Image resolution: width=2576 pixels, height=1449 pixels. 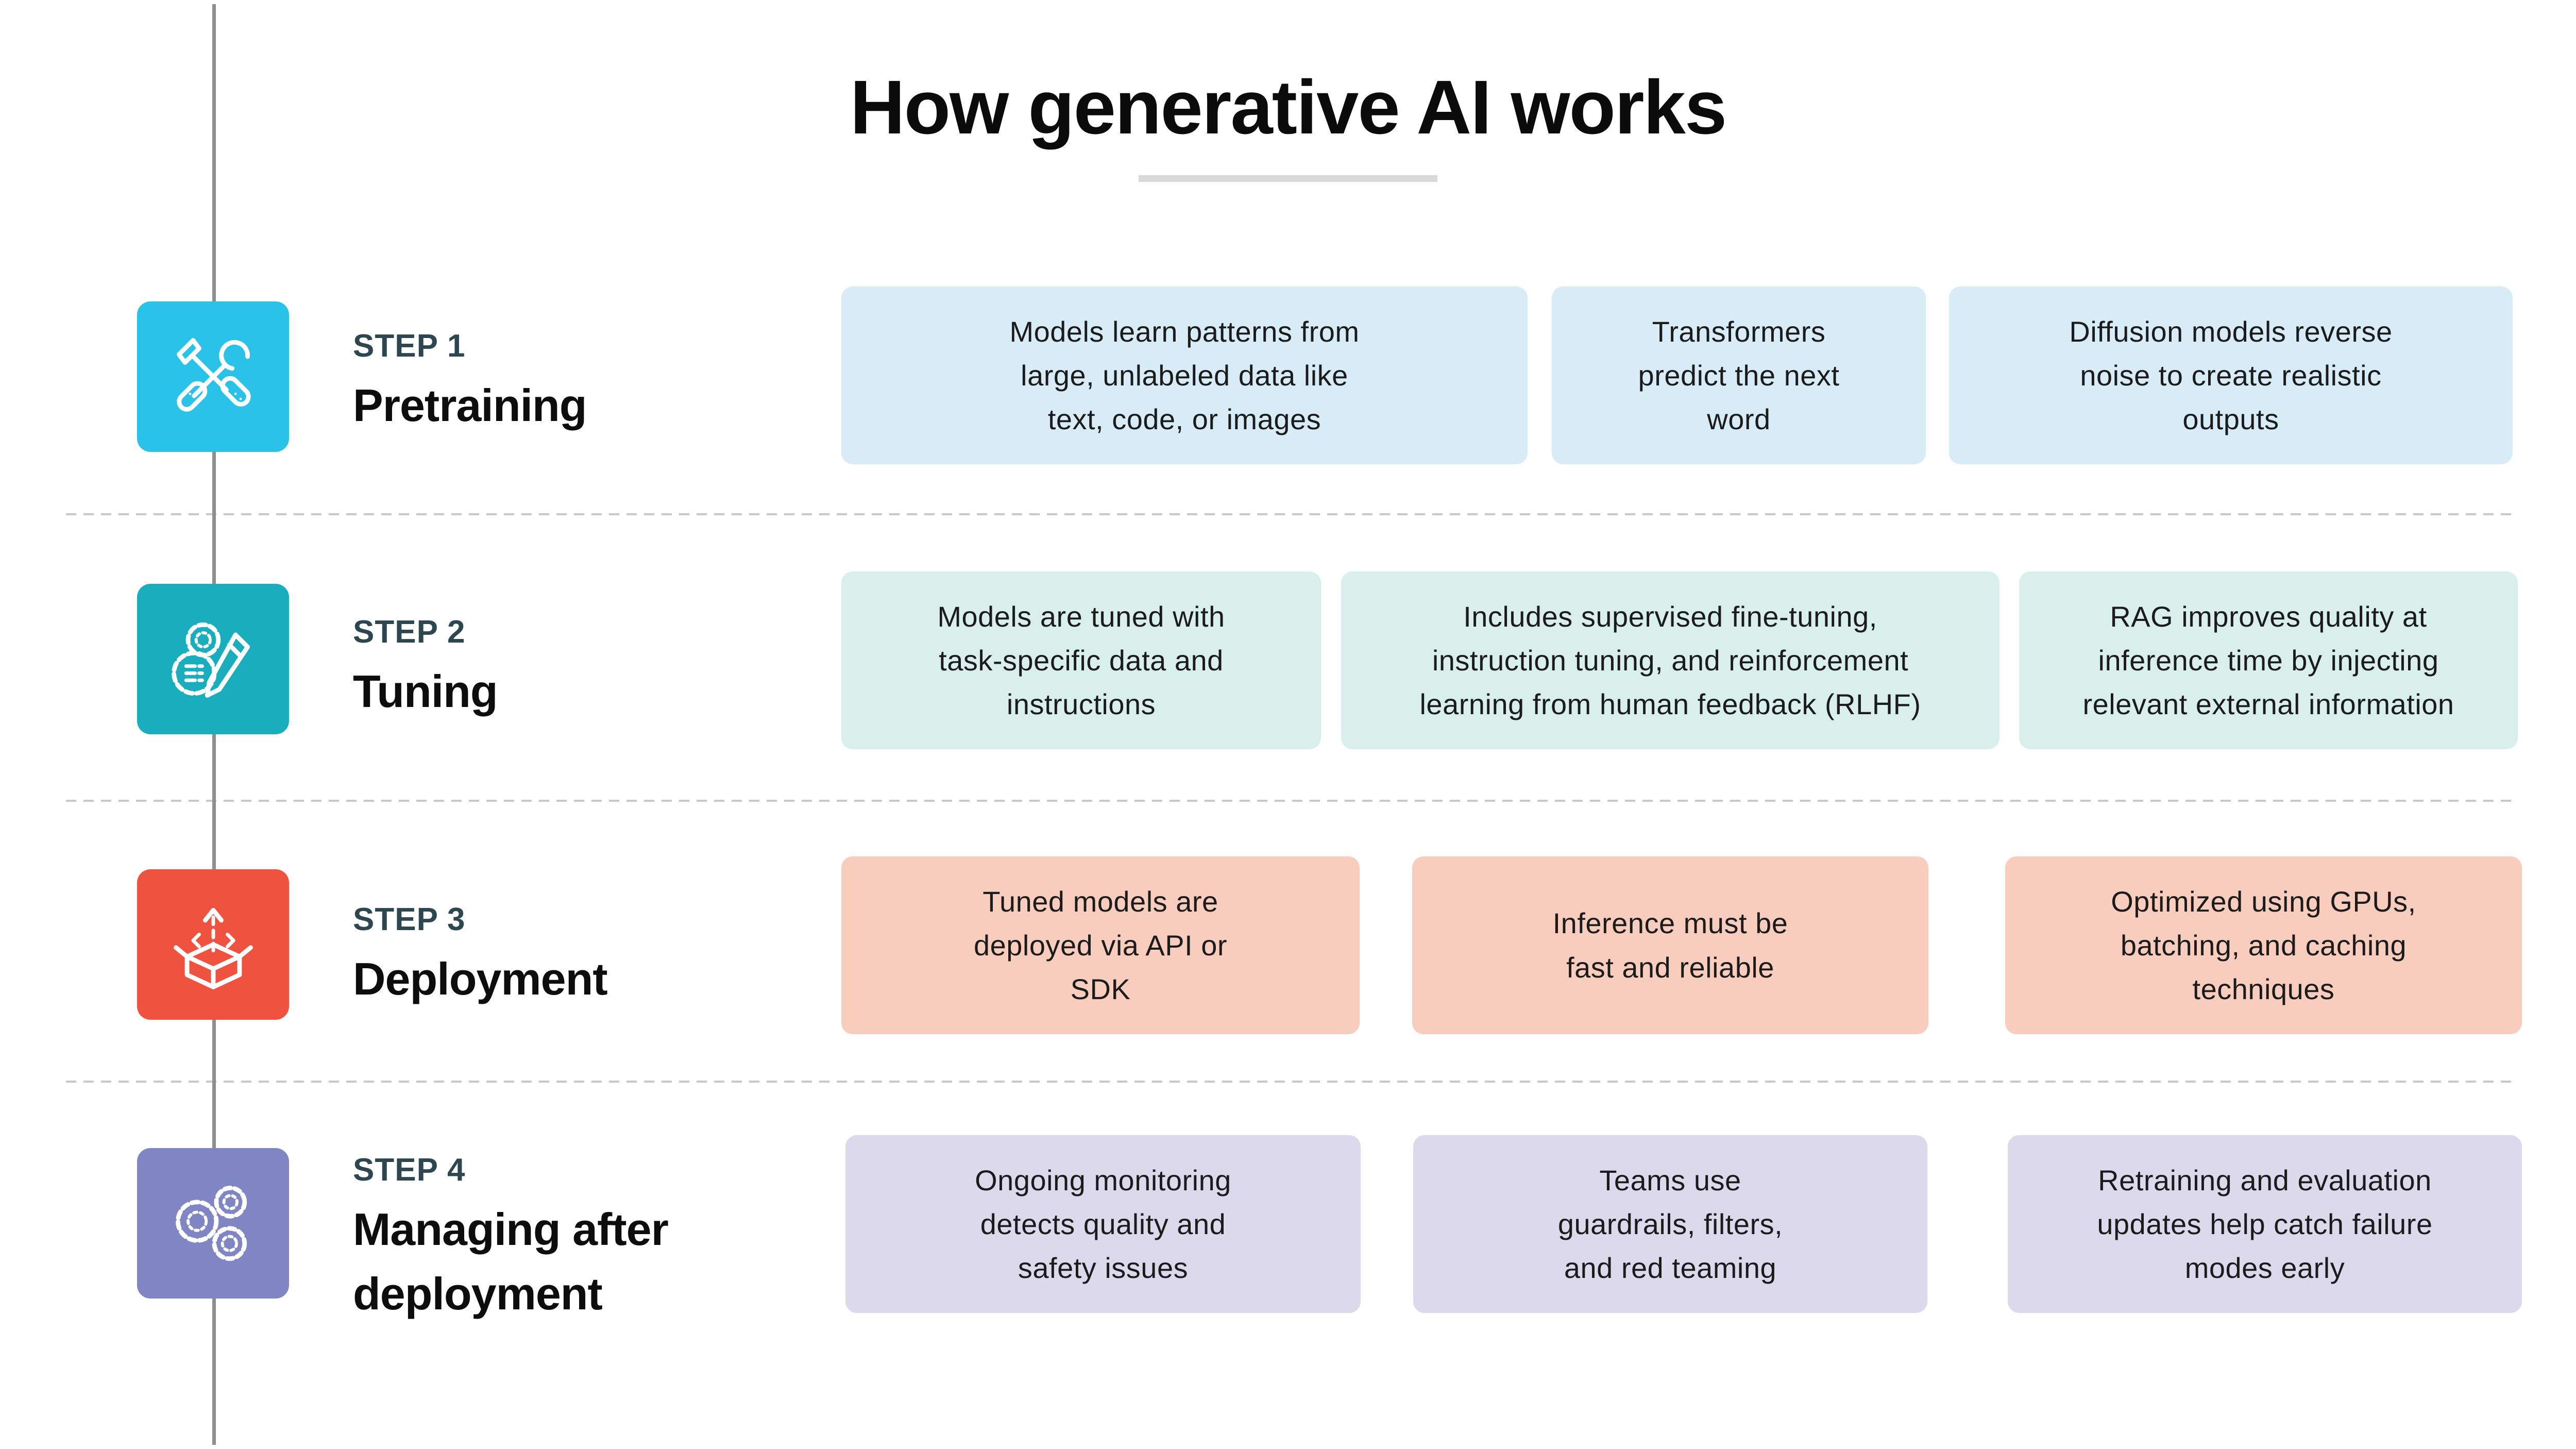 What do you see at coordinates (409, 632) in the screenshot?
I see `step2-label: STEP 2` at bounding box center [409, 632].